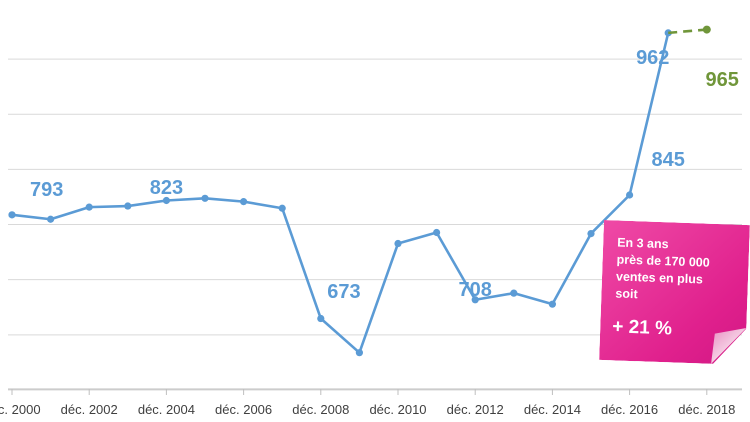  Describe the element at coordinates (243, 409) in the screenshot. I see `x-tick-label: déc. 2006` at that location.